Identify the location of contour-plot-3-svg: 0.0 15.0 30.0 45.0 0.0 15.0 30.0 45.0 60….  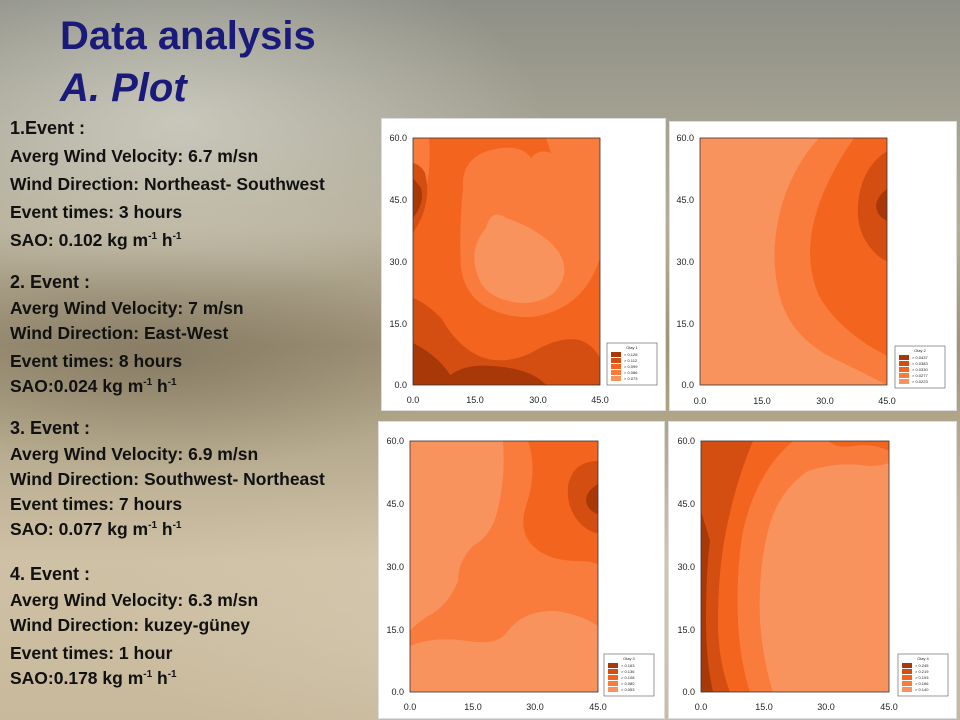
(520, 574).